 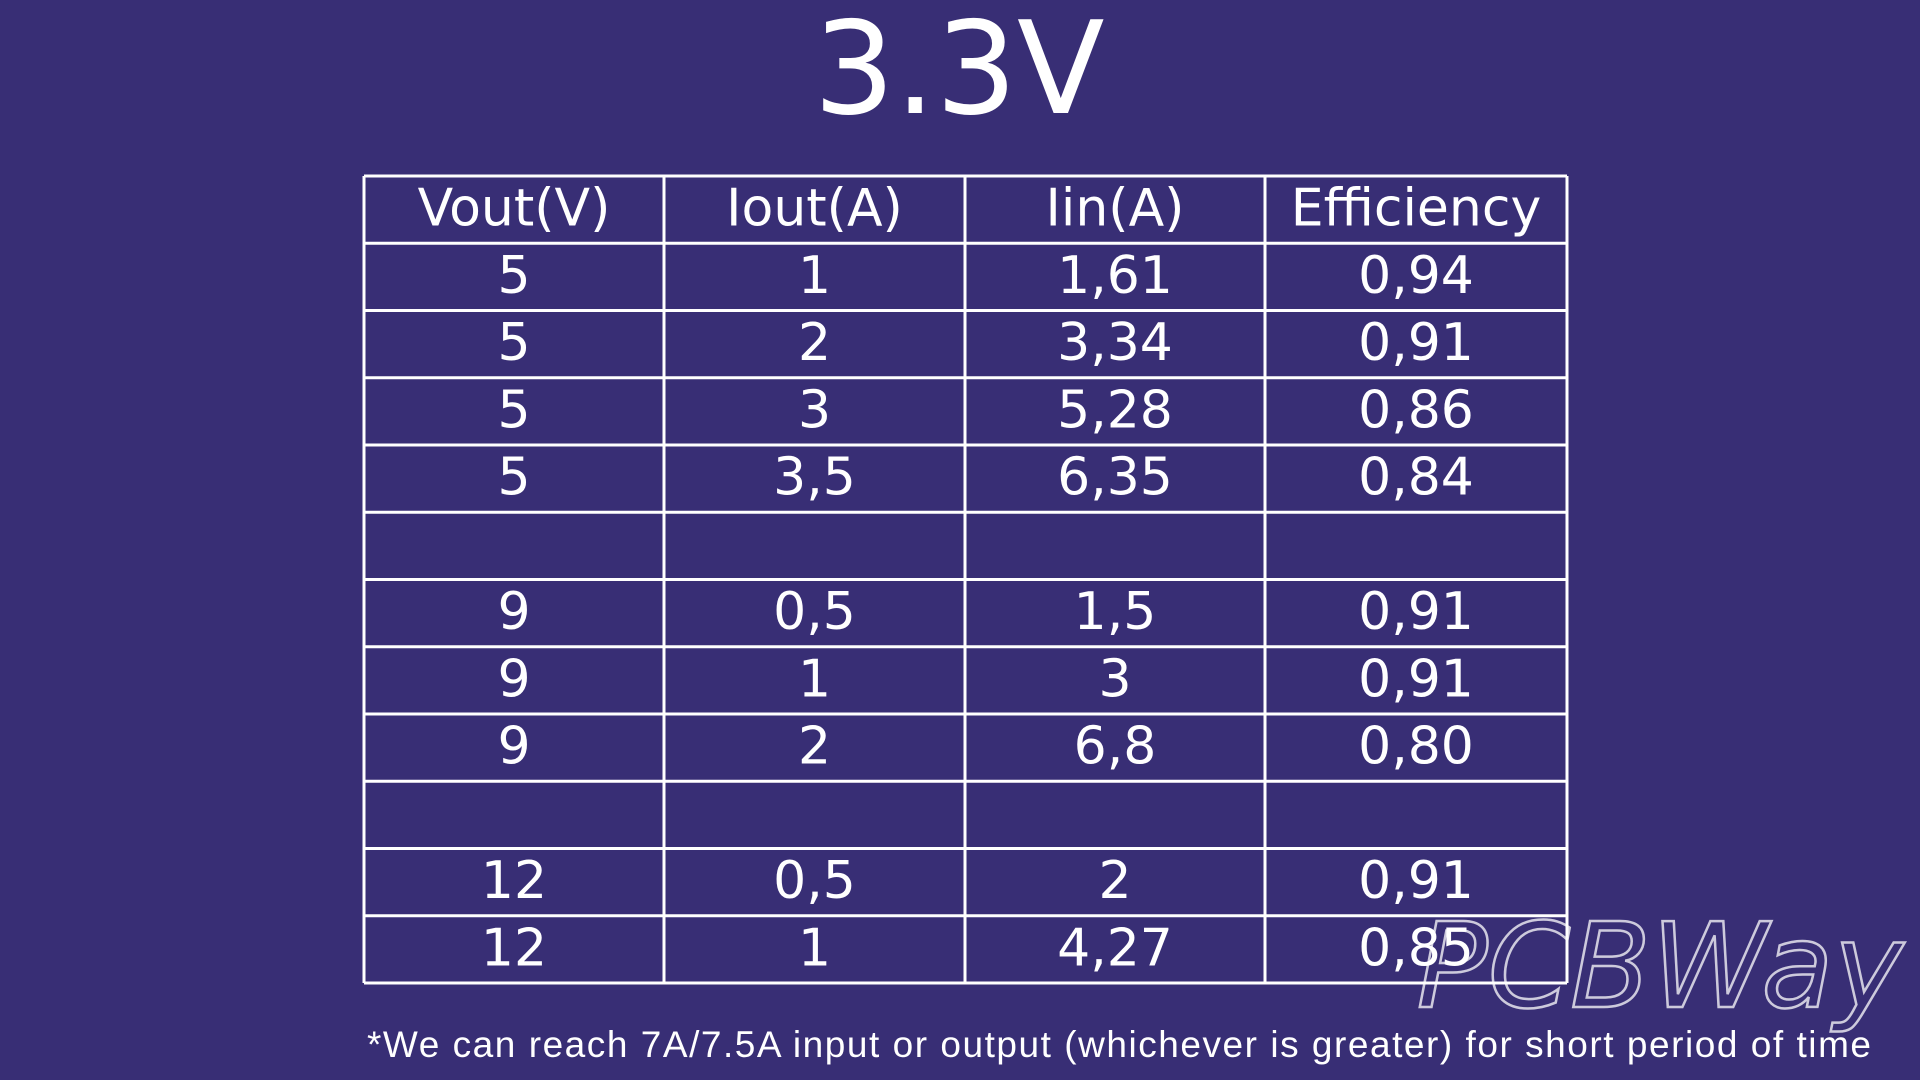 What do you see at coordinates (1115, 478) in the screenshot?
I see `table-cell: 6,35` at bounding box center [1115, 478].